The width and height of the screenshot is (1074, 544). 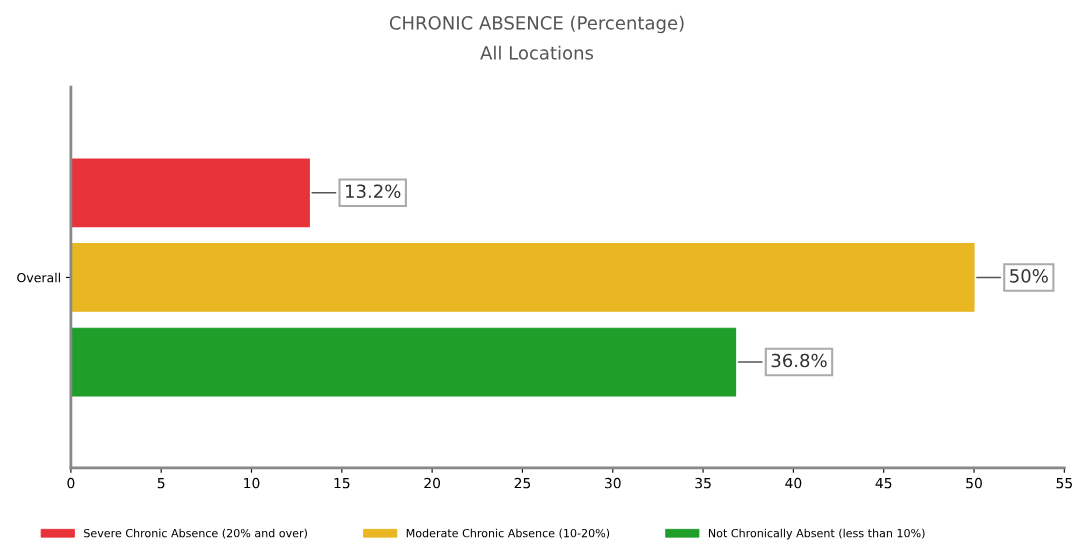 I want to click on x-tick-label: 45, so click(x=883, y=483).